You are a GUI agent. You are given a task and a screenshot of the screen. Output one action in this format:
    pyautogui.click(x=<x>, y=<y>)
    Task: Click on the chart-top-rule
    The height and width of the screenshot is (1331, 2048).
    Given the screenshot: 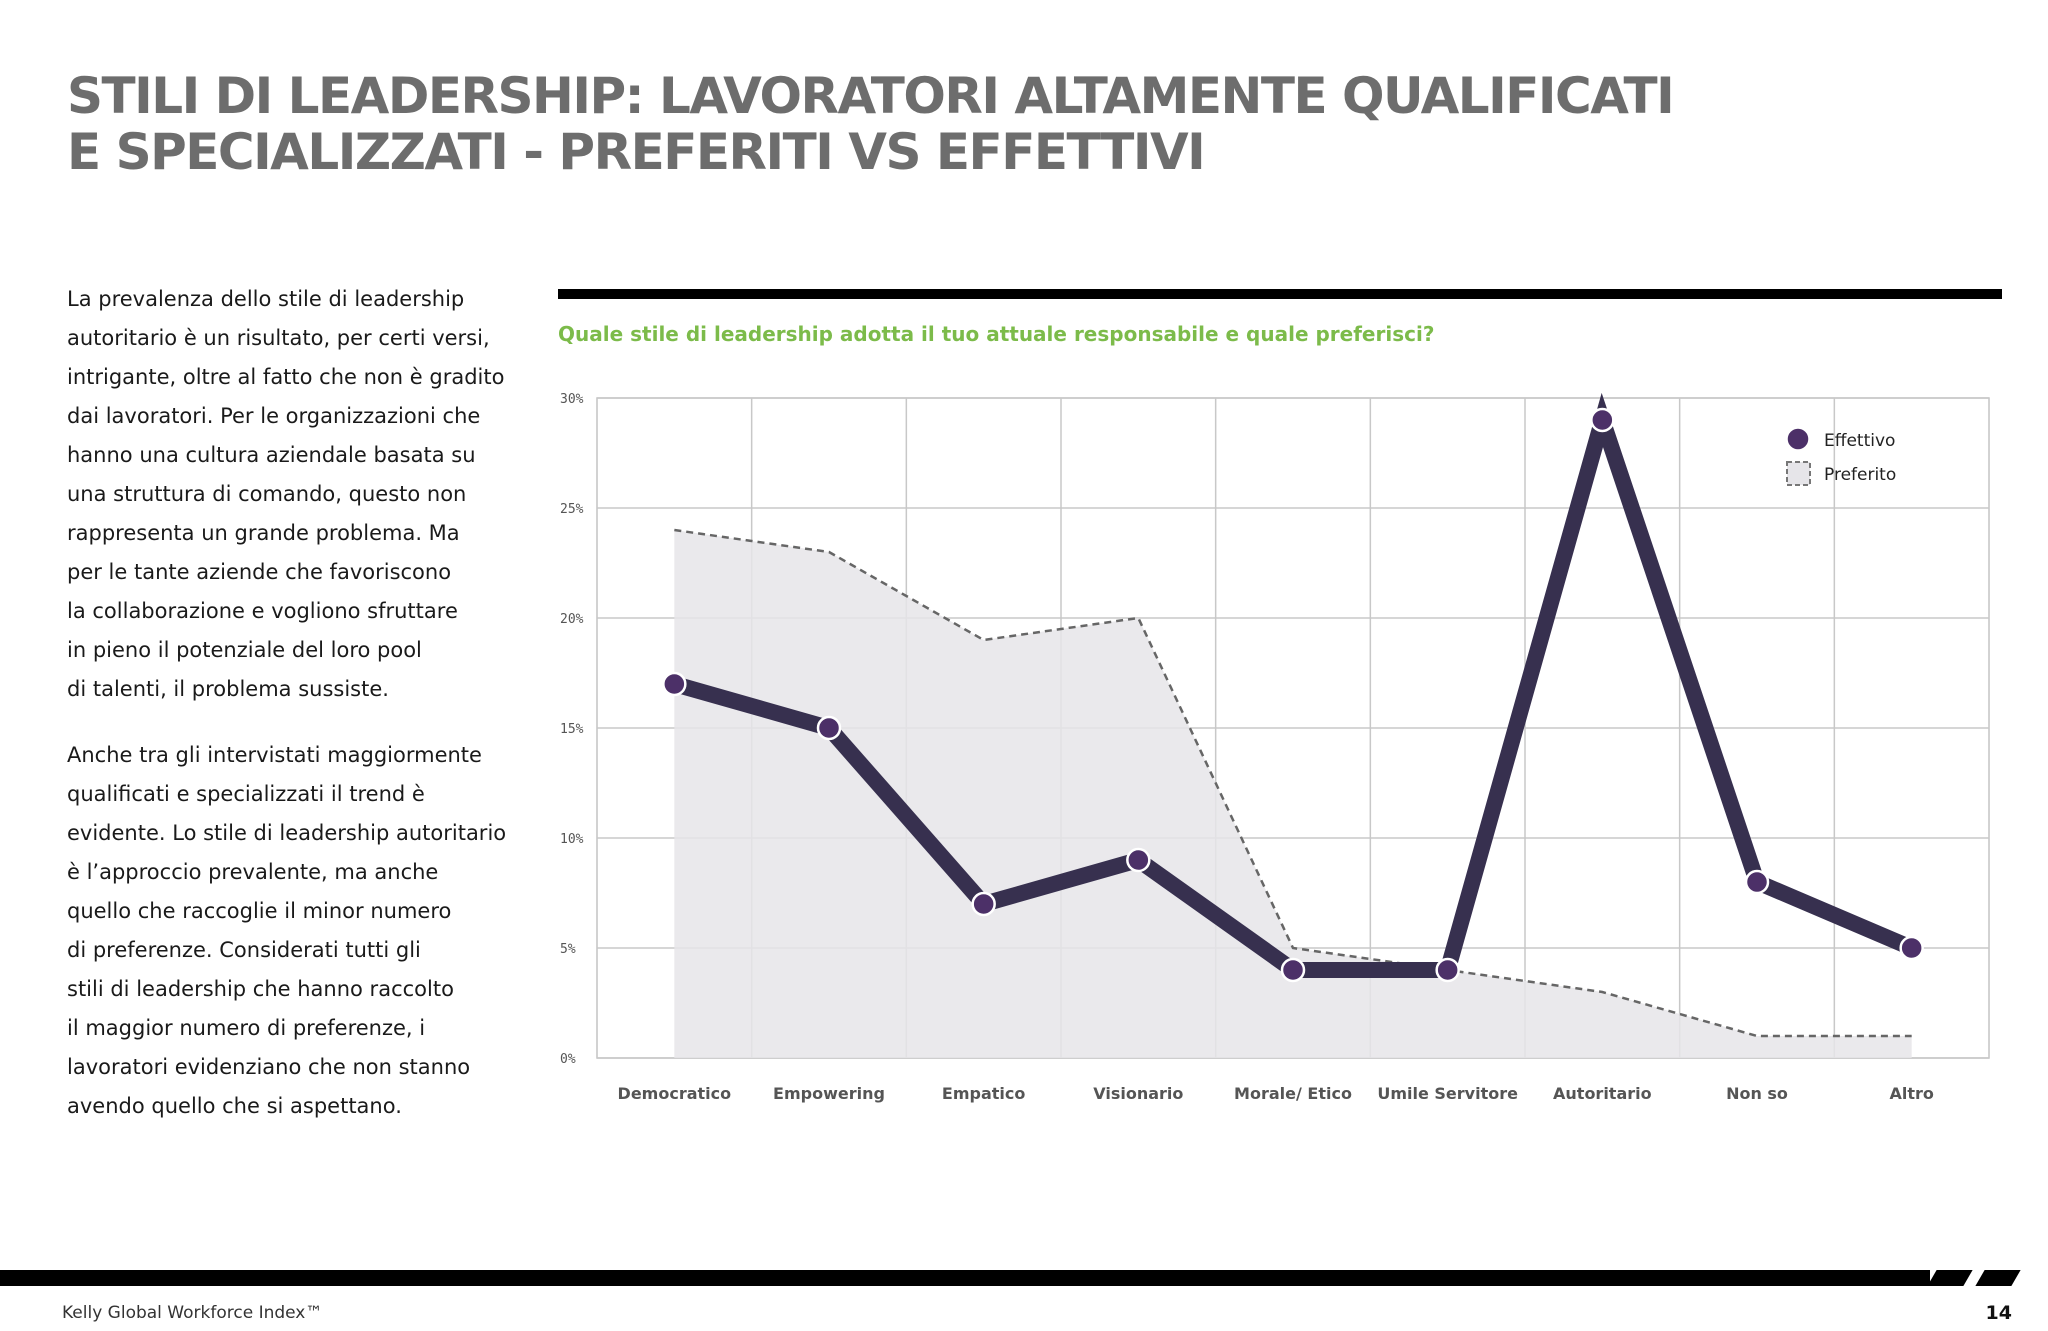 What is the action you would take?
    pyautogui.click(x=1280, y=294)
    